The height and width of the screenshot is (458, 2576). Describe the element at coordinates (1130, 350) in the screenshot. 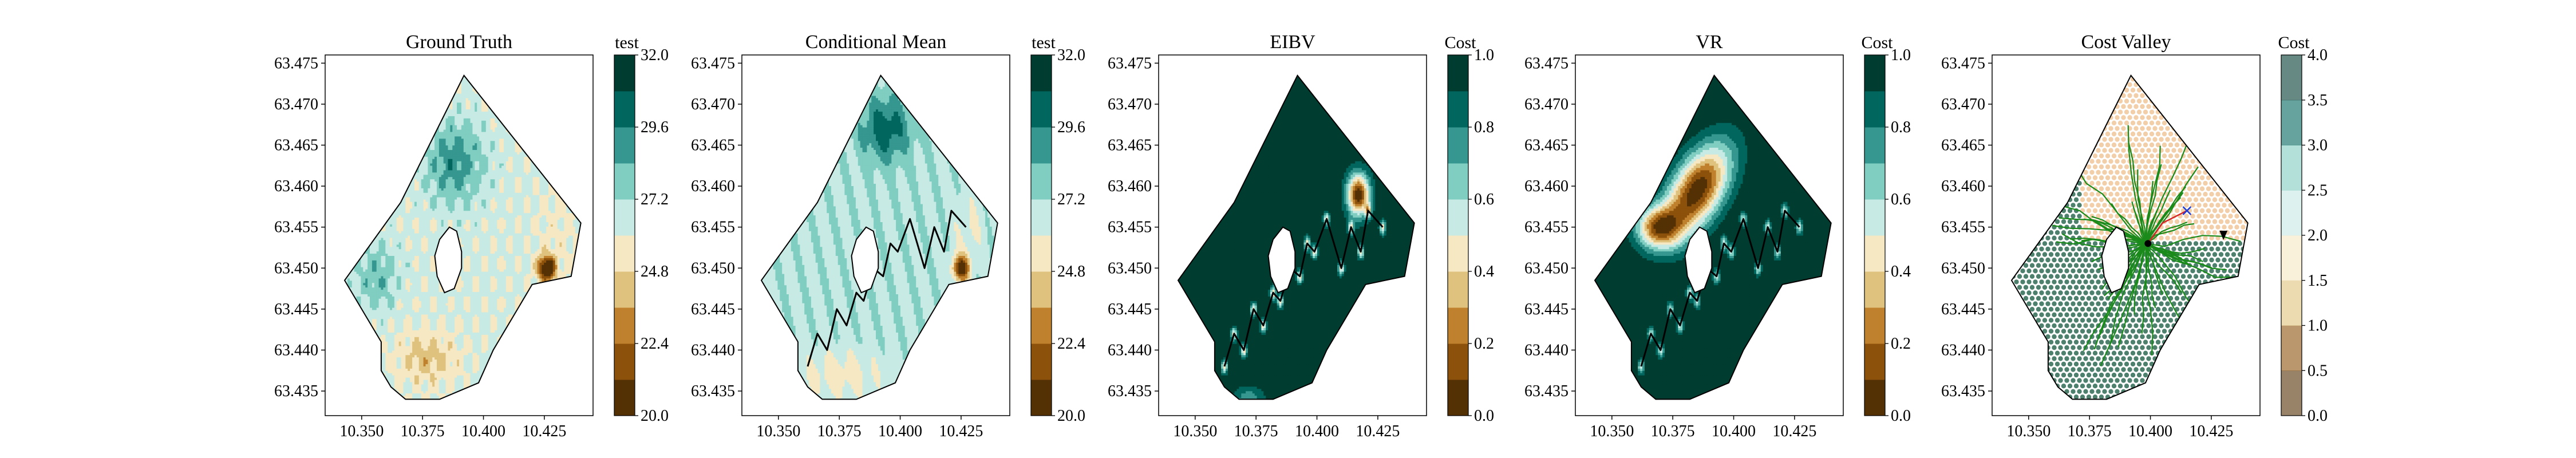

I see `y-tick-label: 63.440` at that location.